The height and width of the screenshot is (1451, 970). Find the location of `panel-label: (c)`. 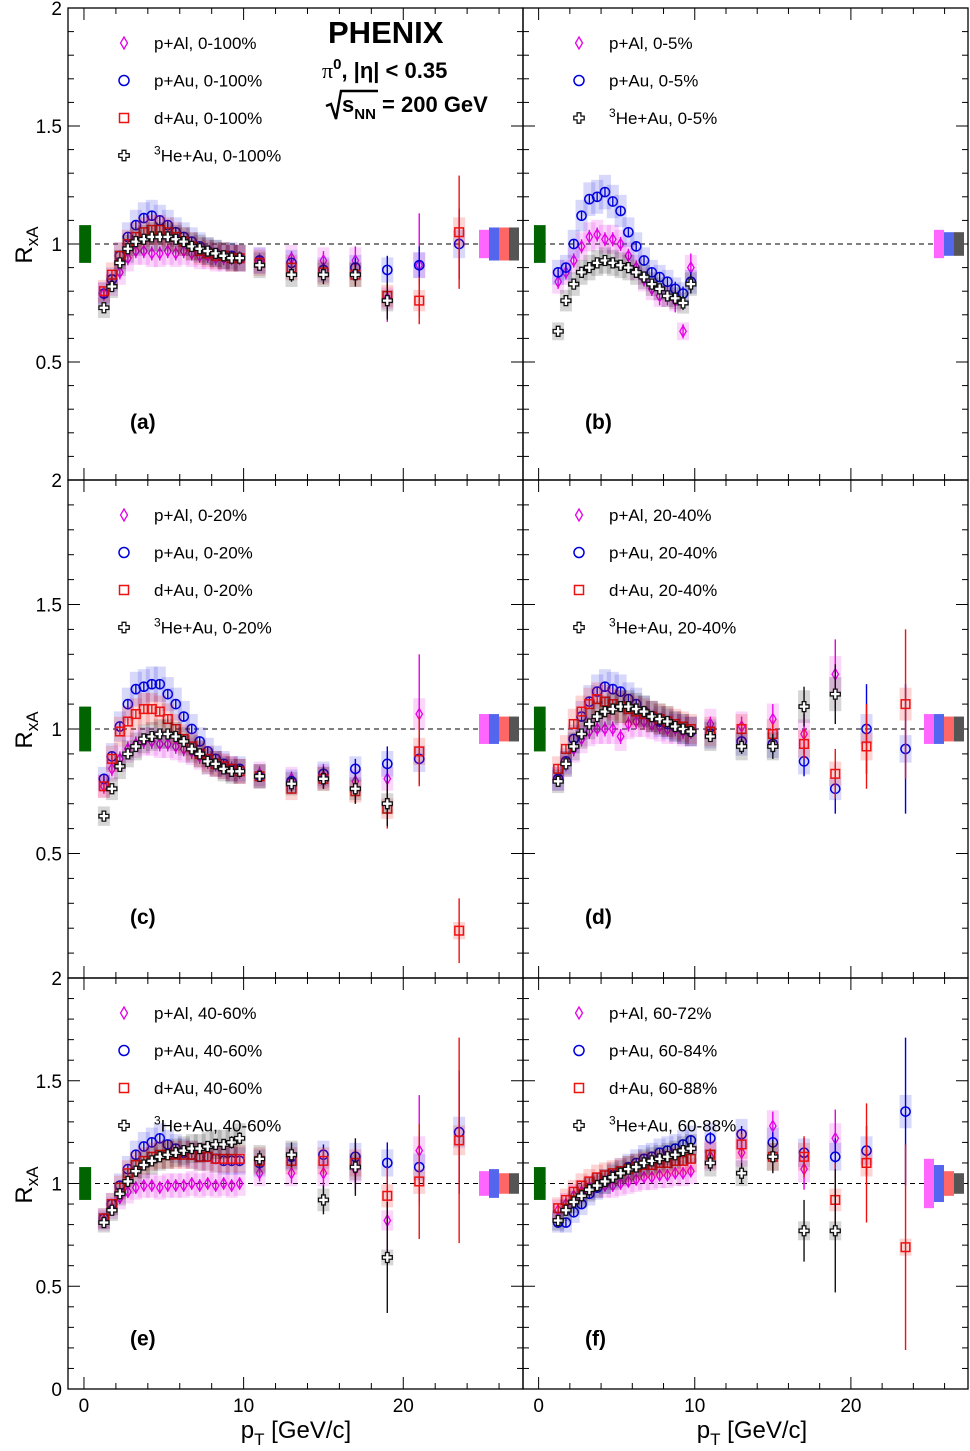

panel-label: (c) is located at coordinates (143, 917).